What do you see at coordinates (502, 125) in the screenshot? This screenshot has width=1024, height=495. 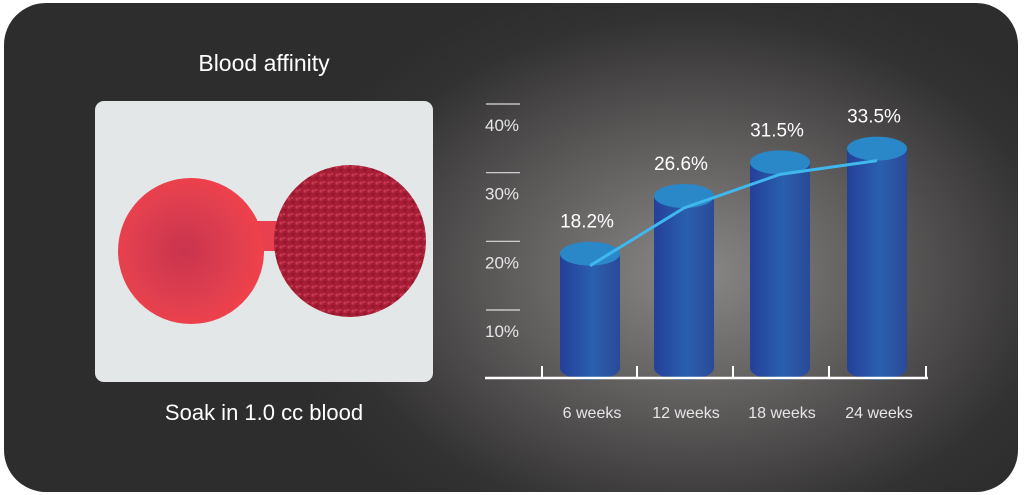 I see `y-tick-label: 40%` at bounding box center [502, 125].